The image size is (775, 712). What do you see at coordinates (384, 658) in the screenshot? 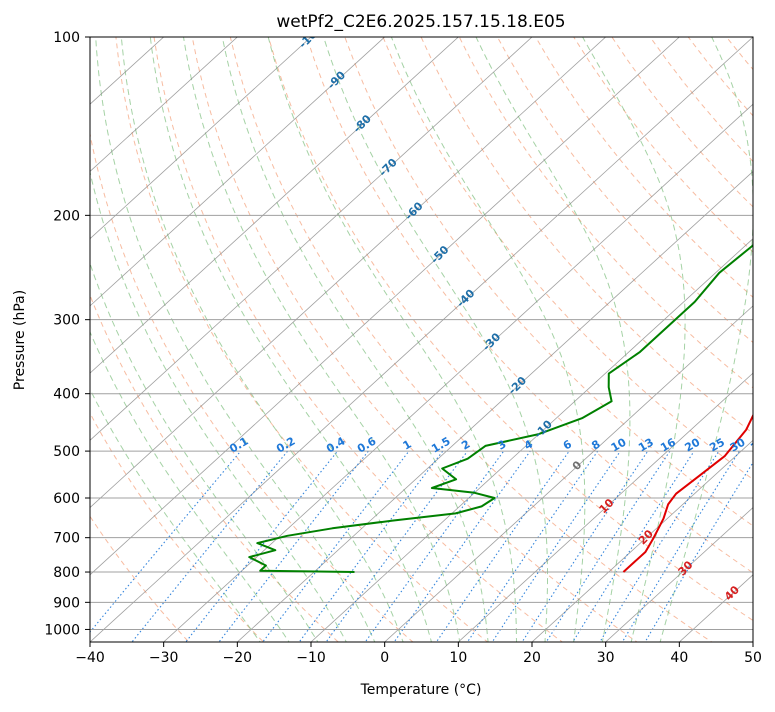
I see `x-tick-label: 0` at bounding box center [384, 658].